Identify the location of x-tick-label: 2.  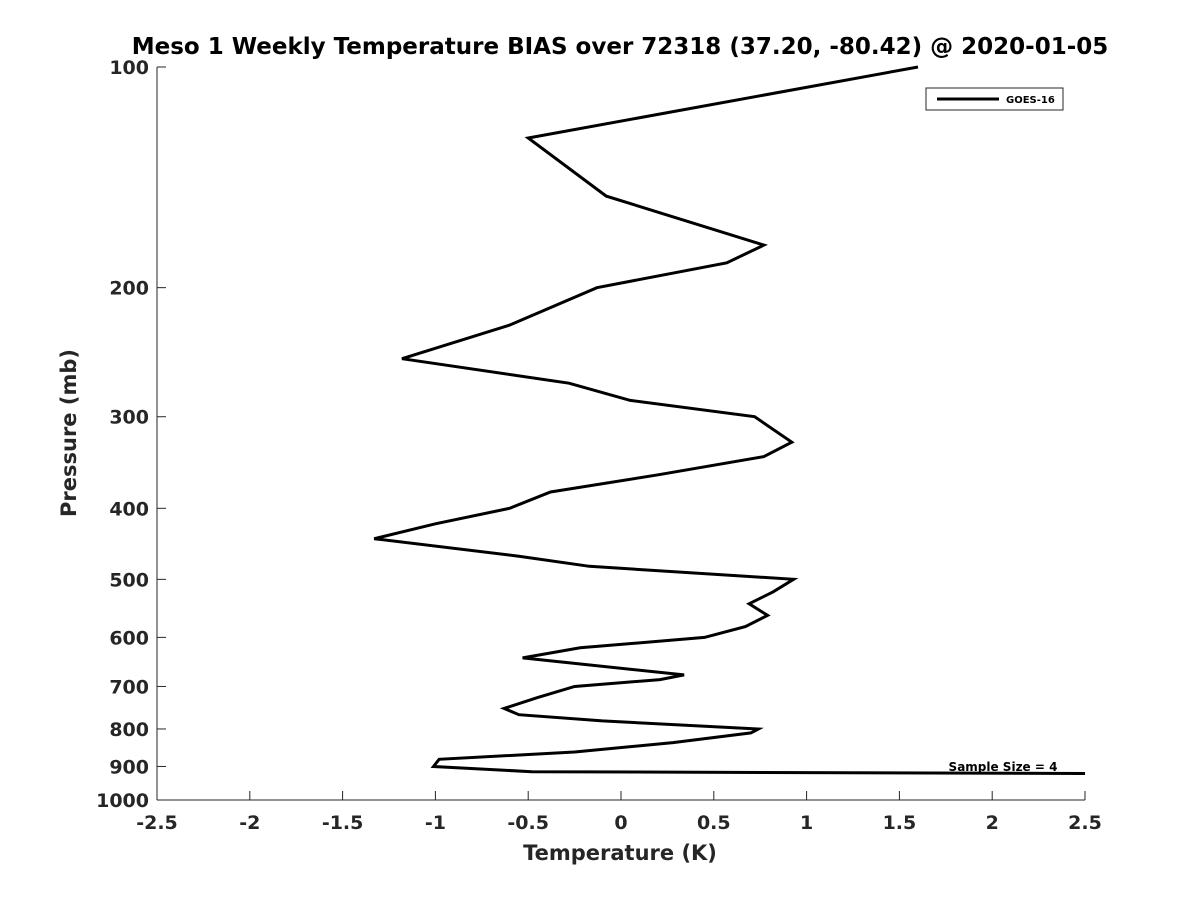
(992, 823).